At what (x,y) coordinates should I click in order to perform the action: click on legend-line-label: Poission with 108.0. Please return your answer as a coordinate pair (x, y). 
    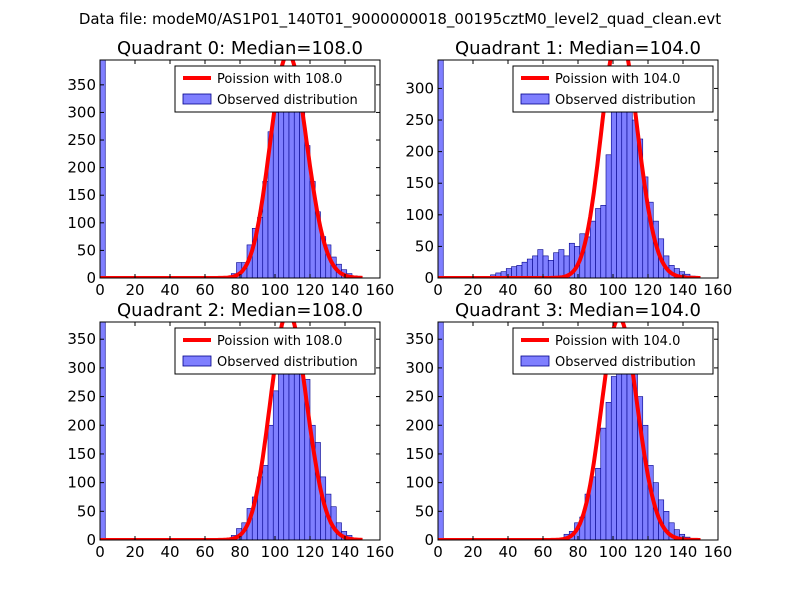
    Looking at the image, I should click on (279, 341).